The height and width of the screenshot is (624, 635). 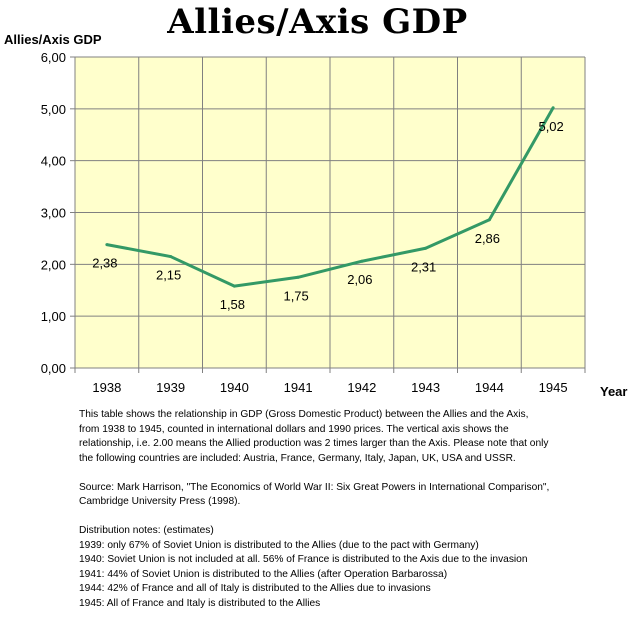 I want to click on x-tick-label: 1939, so click(x=170, y=387).